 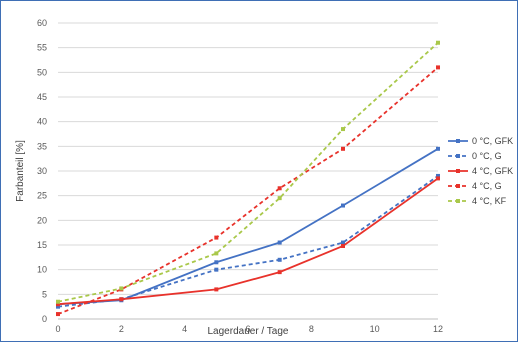 I want to click on x-tick-label: 10, so click(x=375, y=329).